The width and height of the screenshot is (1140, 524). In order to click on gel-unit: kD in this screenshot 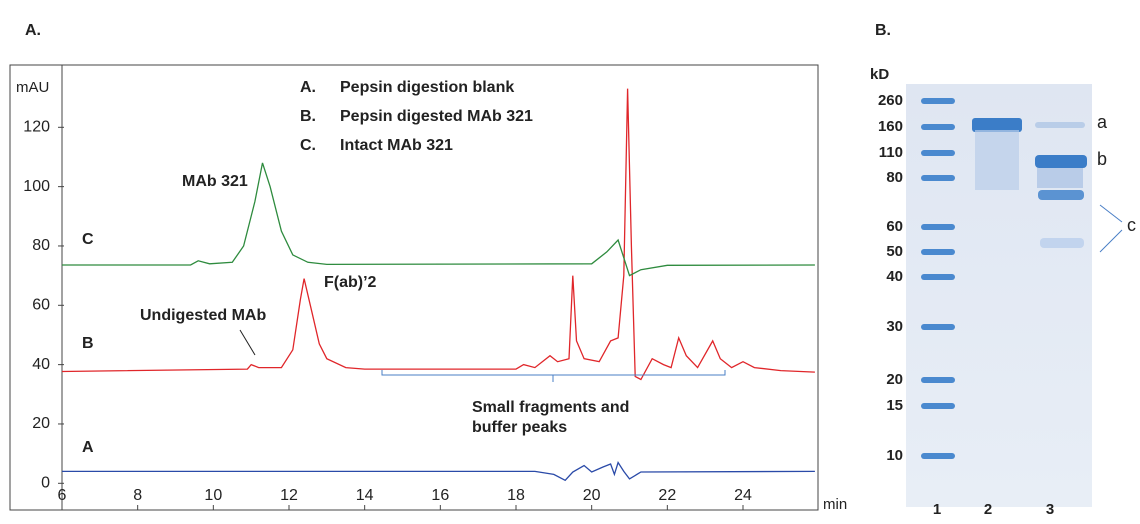, I will do `click(879, 74)`.